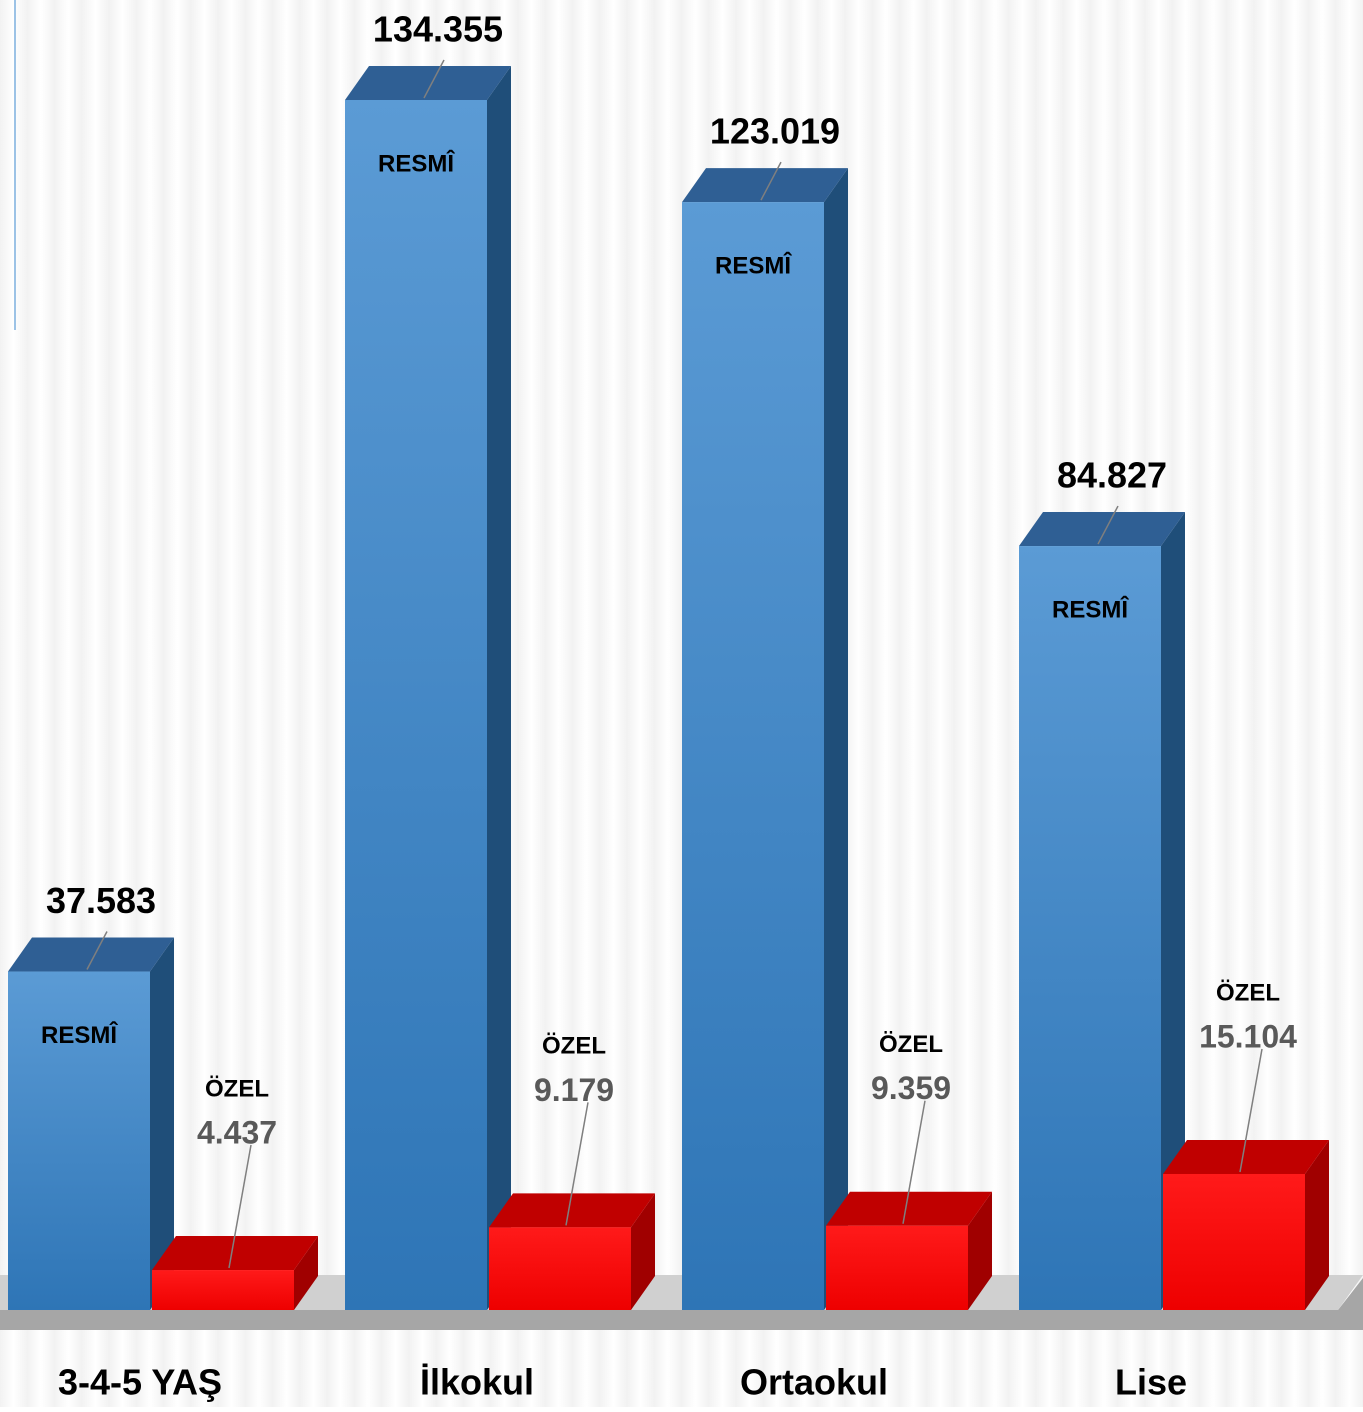 The image size is (1363, 1412). I want to click on value-label: 4.437, so click(237, 1132).